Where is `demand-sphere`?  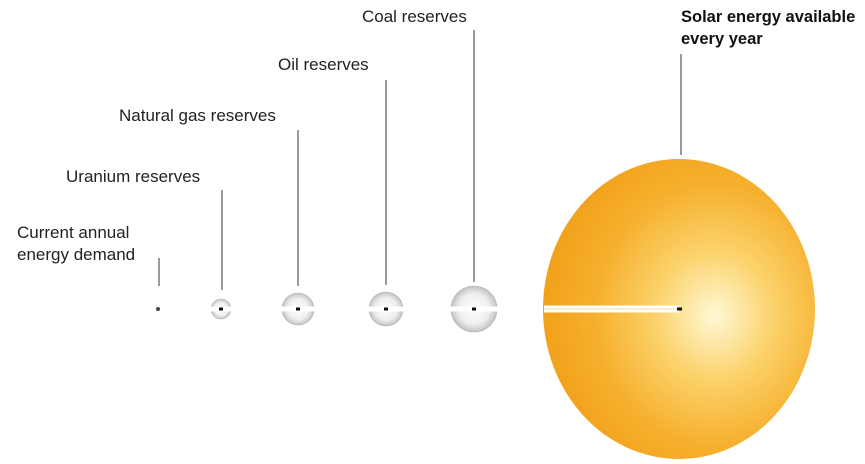 demand-sphere is located at coordinates (158, 309).